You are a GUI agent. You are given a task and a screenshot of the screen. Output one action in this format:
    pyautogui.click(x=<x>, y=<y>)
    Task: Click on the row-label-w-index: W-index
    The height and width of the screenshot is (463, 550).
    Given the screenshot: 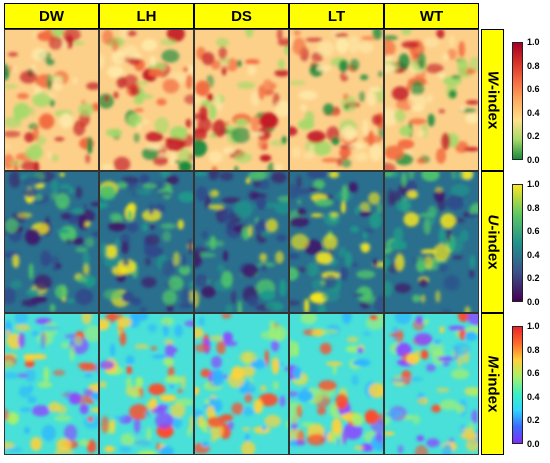 What is the action you would take?
    pyautogui.click(x=492, y=100)
    